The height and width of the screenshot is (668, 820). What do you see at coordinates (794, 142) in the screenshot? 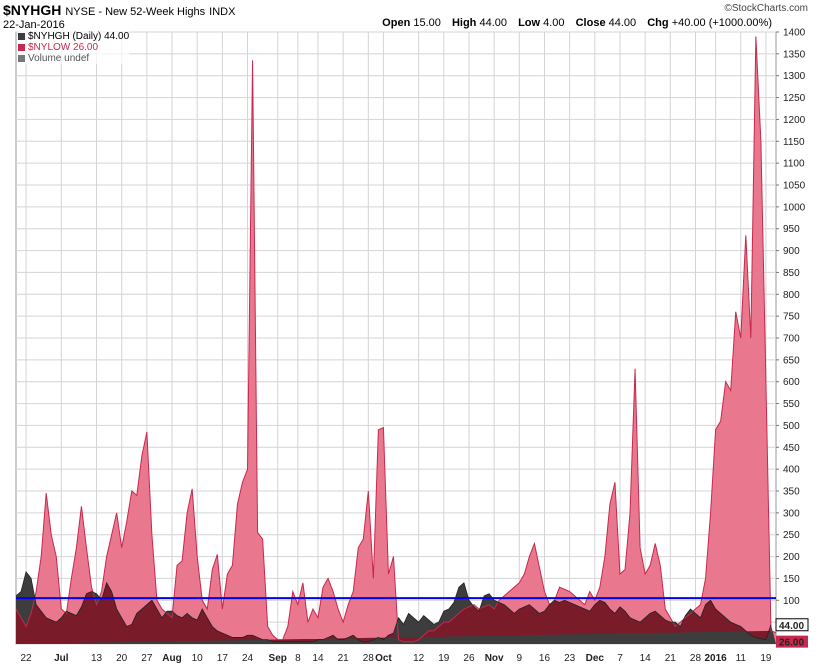
I see `y-tick-label: 1150` at bounding box center [794, 142].